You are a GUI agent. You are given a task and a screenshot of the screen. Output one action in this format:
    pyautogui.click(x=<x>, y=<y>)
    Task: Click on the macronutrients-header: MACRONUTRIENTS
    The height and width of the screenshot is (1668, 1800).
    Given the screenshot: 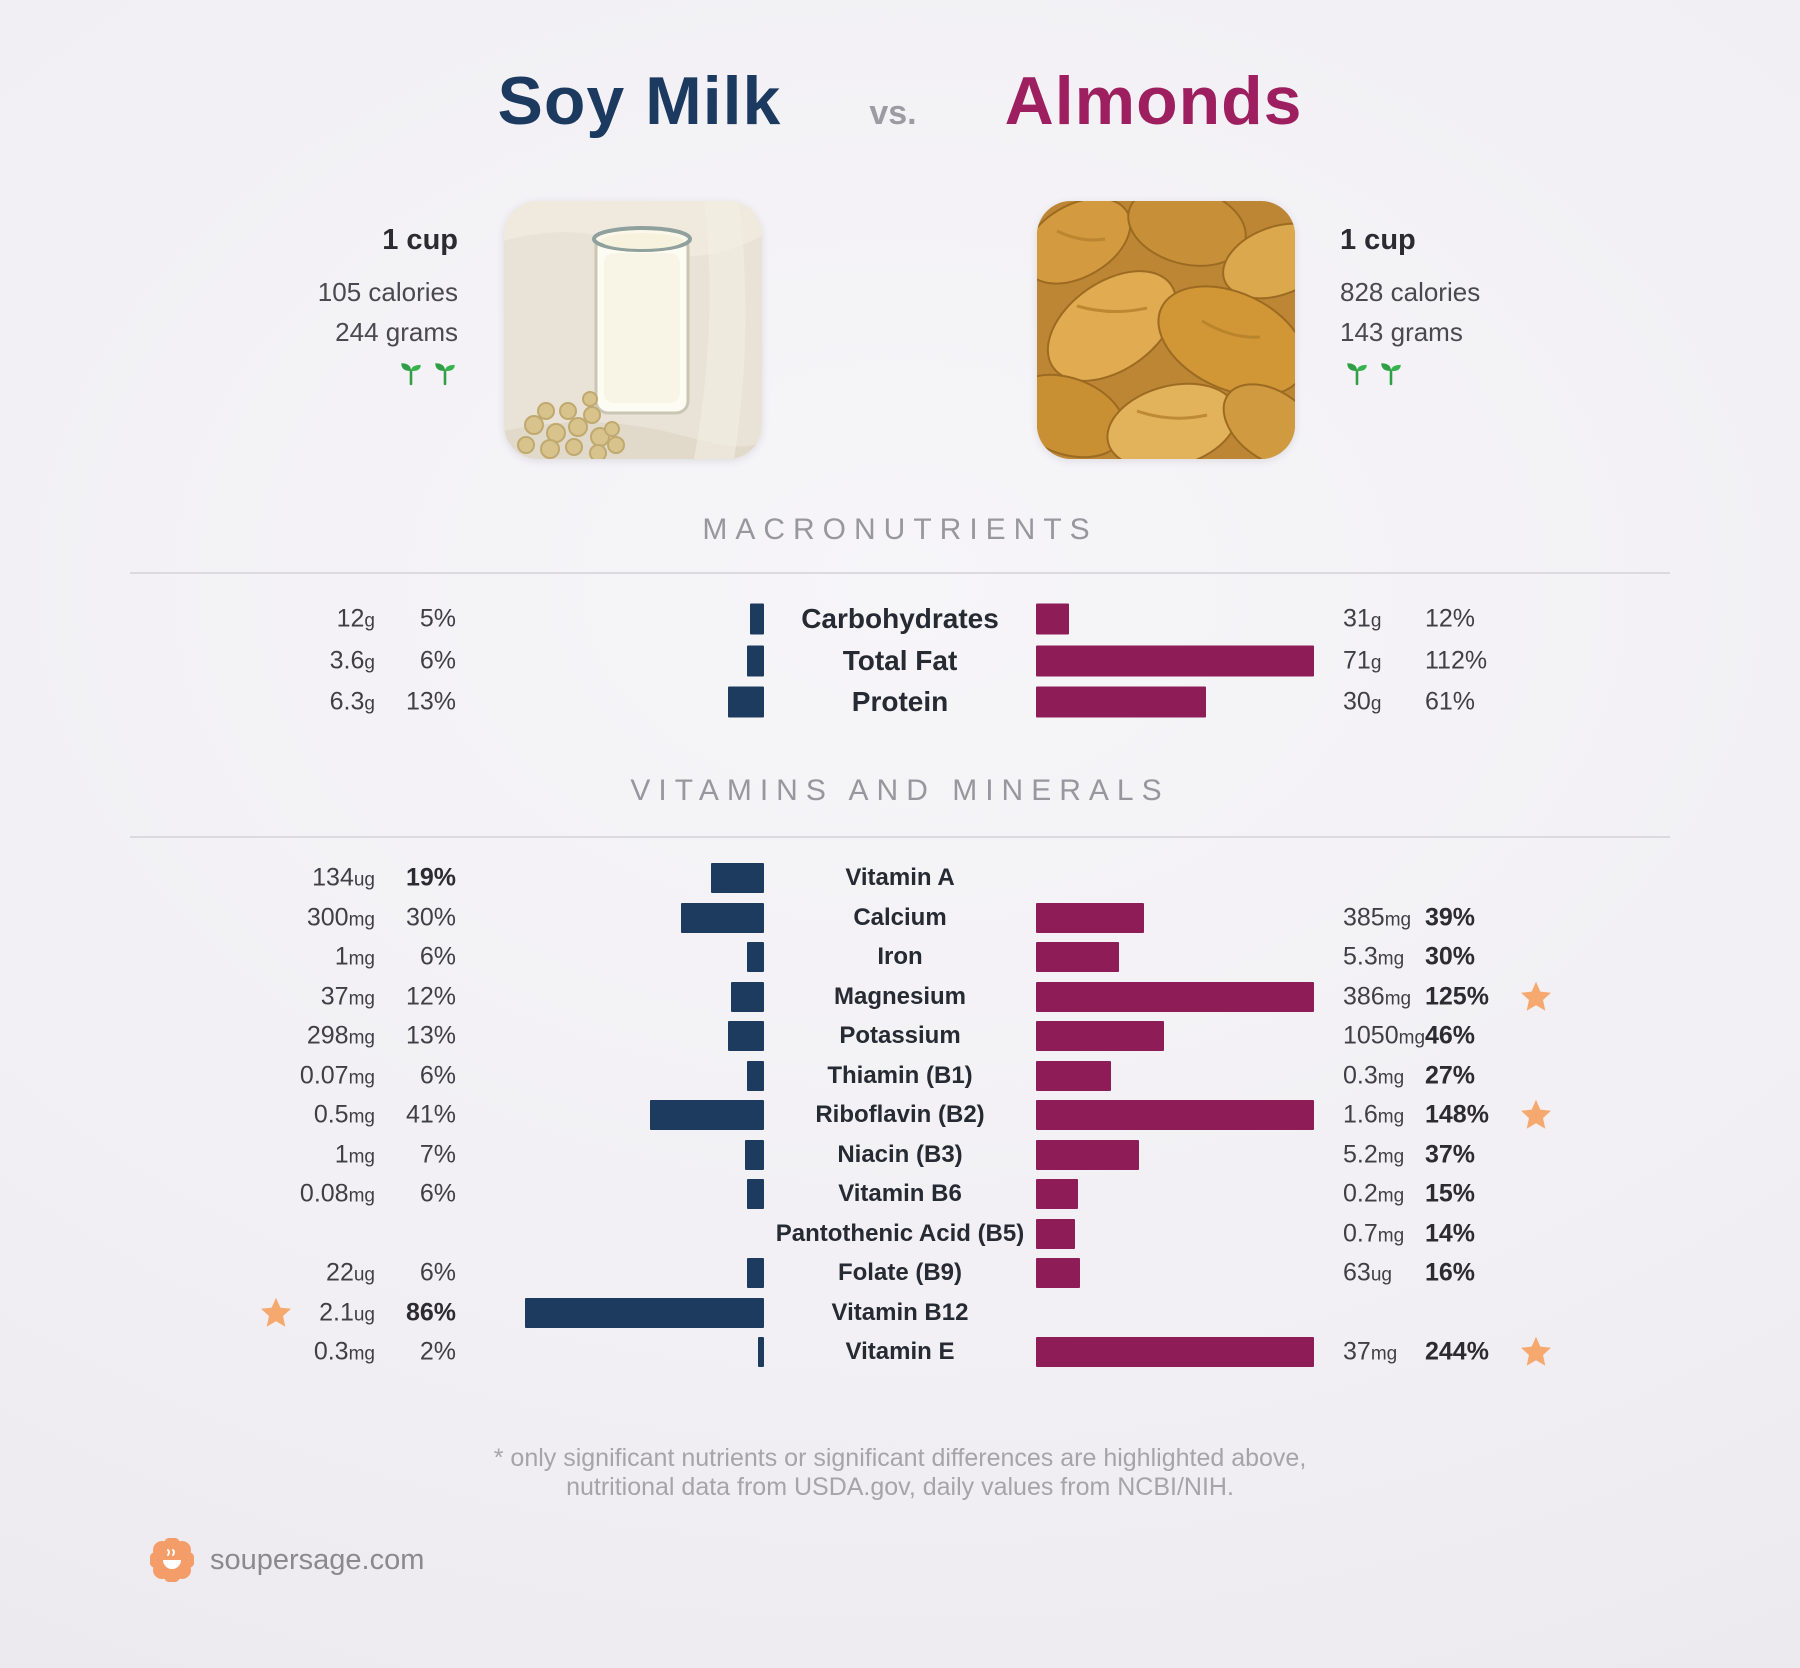 What is the action you would take?
    pyautogui.click(x=900, y=529)
    